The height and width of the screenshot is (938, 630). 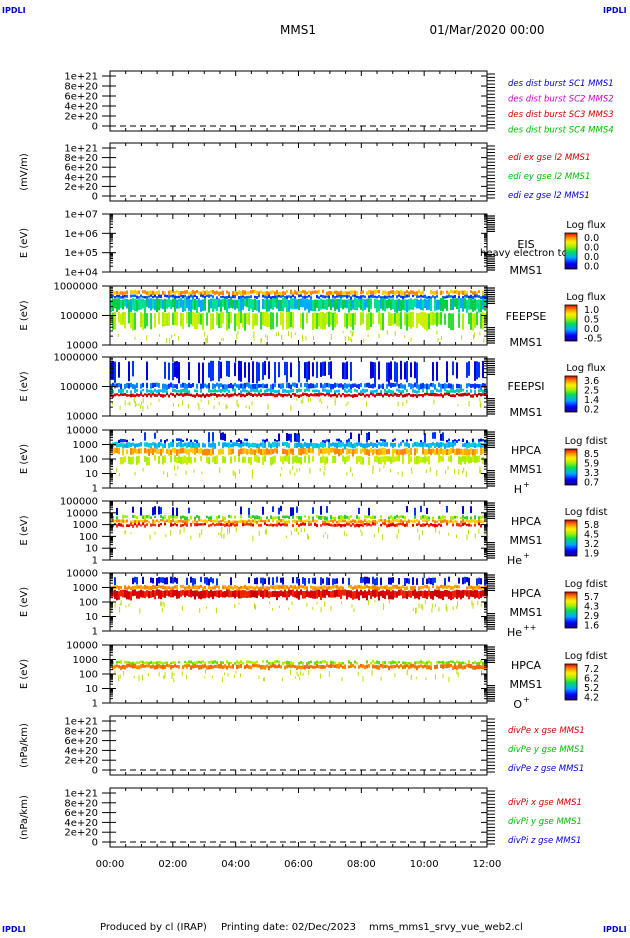 What do you see at coordinates (299, 445) in the screenshot?
I see `spectrogram-band` at bounding box center [299, 445].